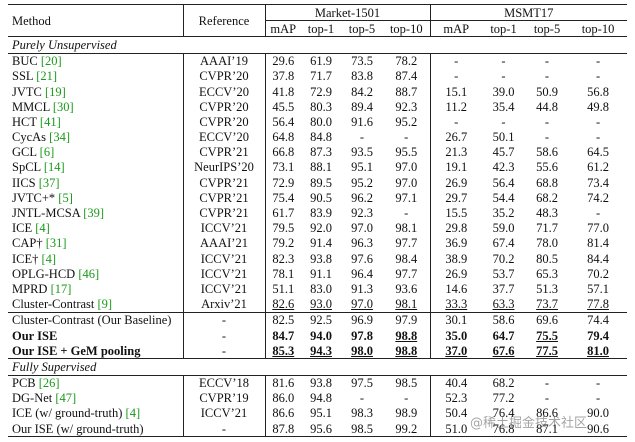 This screenshot has height=442, width=635. I want to click on citation: [46], so click(89, 273).